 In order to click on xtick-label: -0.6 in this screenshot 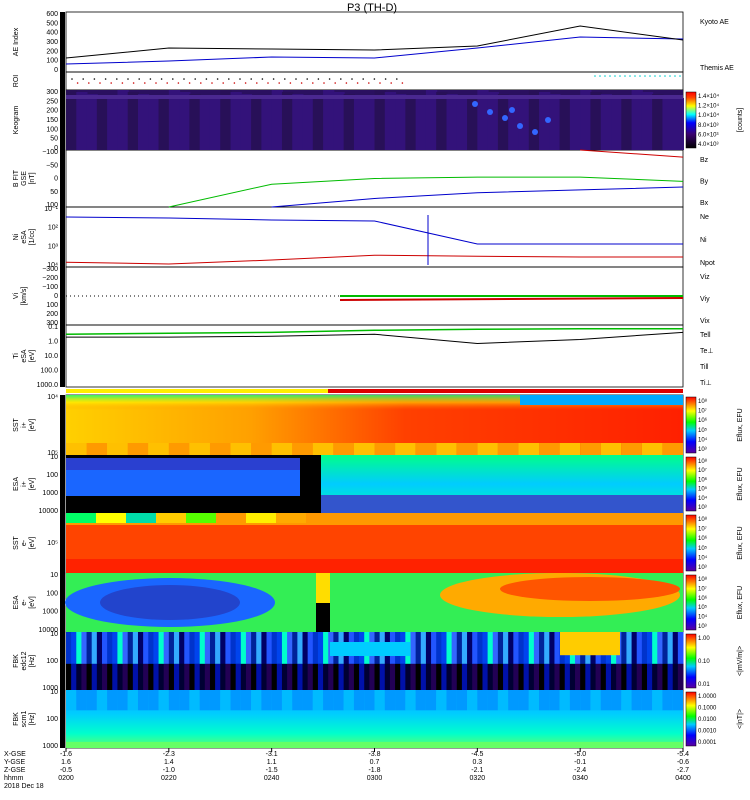, I will do `click(683, 762)`.